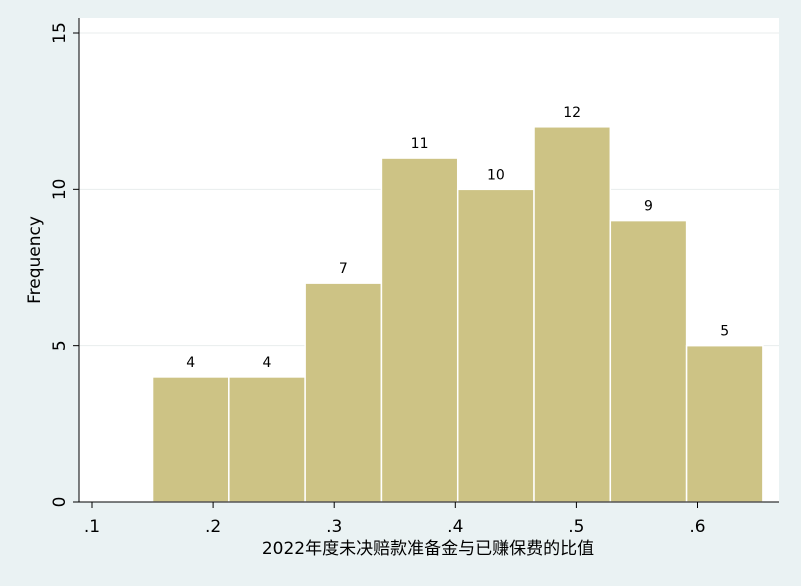 This screenshot has width=801, height=586. Describe the element at coordinates (648, 207) in the screenshot. I see `bar-value-label: 9` at that location.